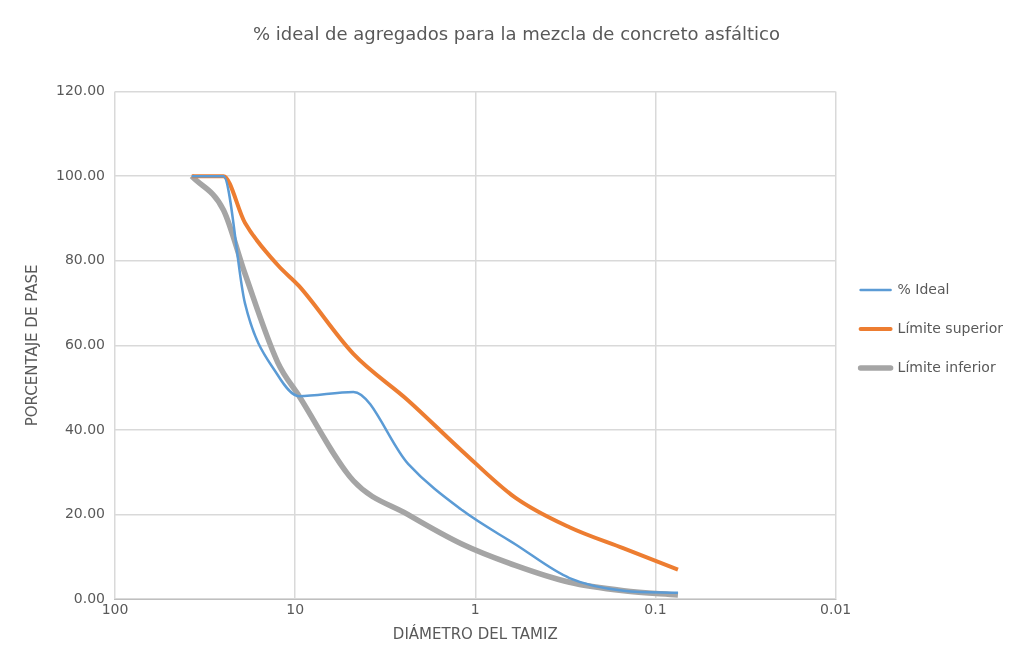 Image resolution: width=1023 pixels, height=658 pixels. I want to click on x-tick-label: 0.01, so click(836, 609).